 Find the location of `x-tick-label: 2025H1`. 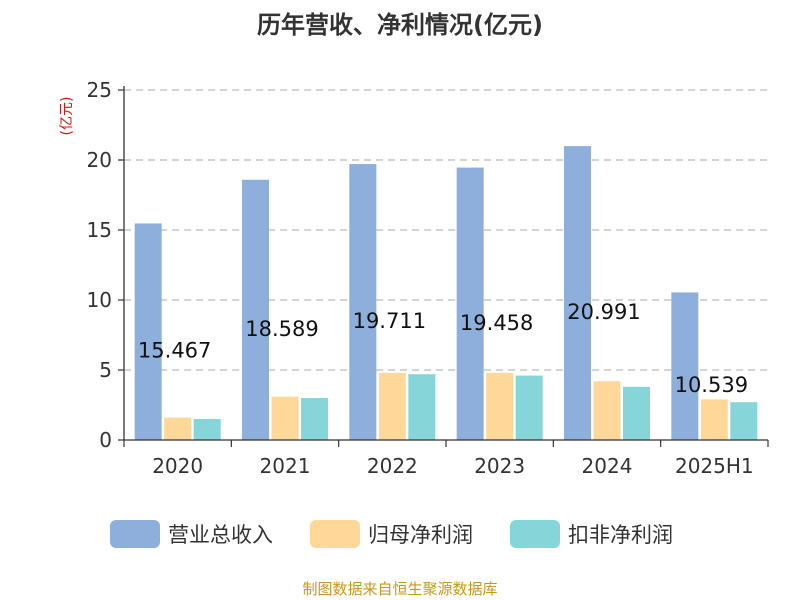

x-tick-label: 2025H1 is located at coordinates (714, 466).